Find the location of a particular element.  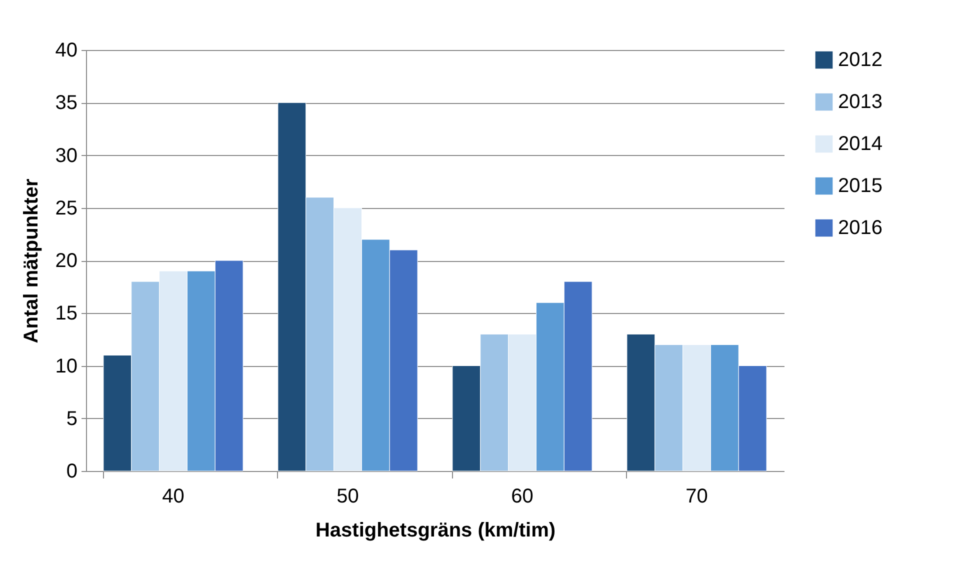

y-tick-label: 5 is located at coordinates (72, 419).